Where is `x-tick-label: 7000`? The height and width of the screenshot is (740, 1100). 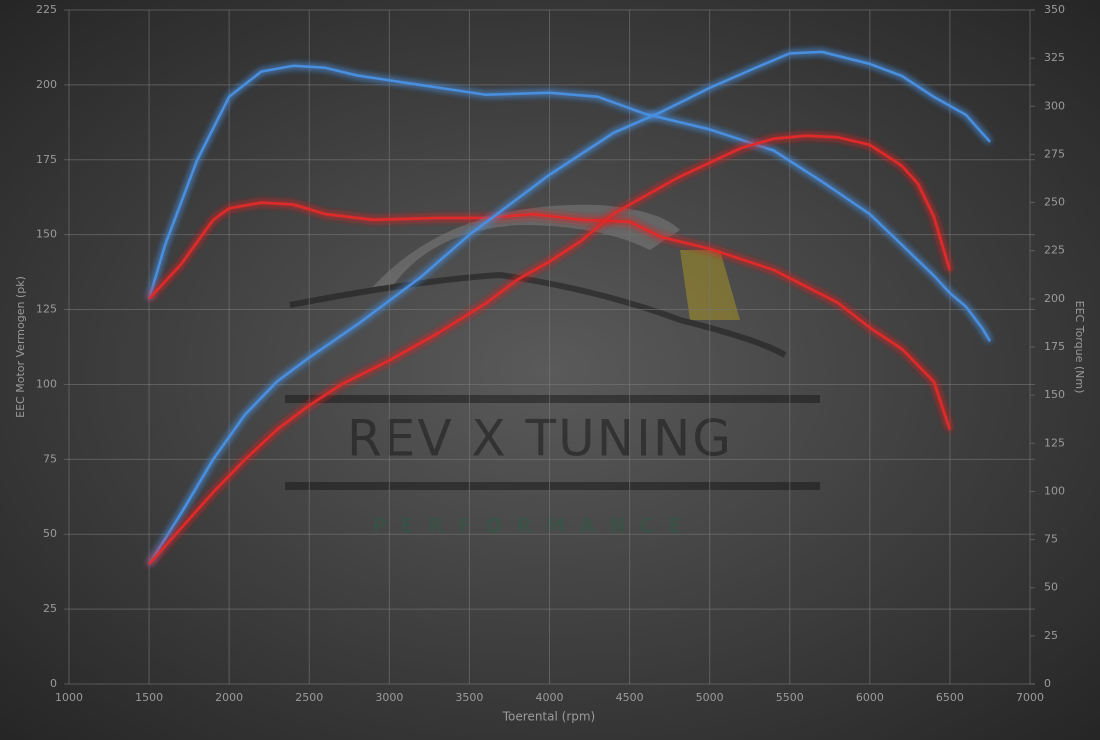
x-tick-label: 7000 is located at coordinates (1030, 697).